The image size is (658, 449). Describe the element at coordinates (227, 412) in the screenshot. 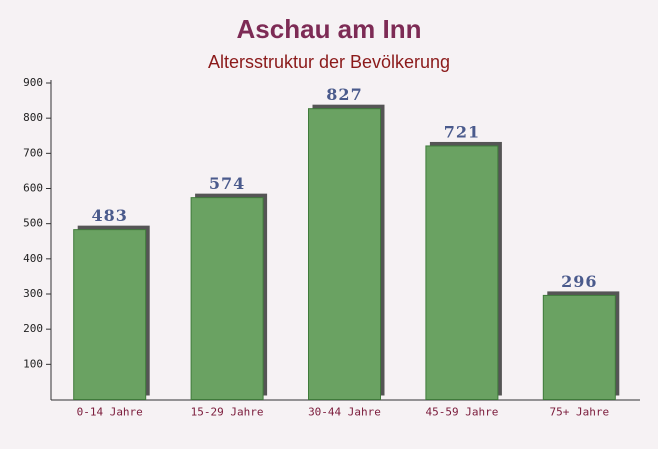

I see `x-tick-label: 15-29 Jahre` at that location.